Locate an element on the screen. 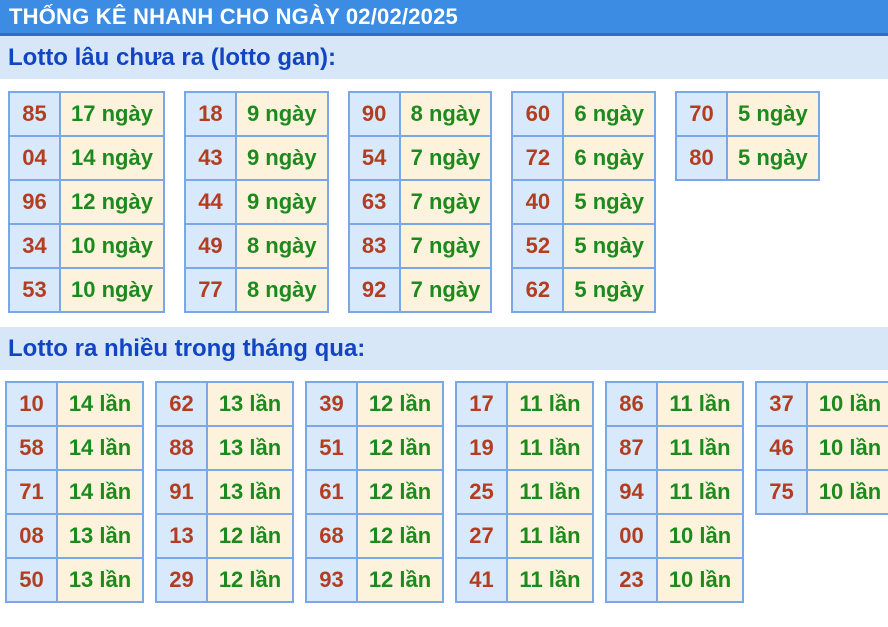 The height and width of the screenshot is (627, 888). lotto-count: 14 ngày is located at coordinates (112, 158).